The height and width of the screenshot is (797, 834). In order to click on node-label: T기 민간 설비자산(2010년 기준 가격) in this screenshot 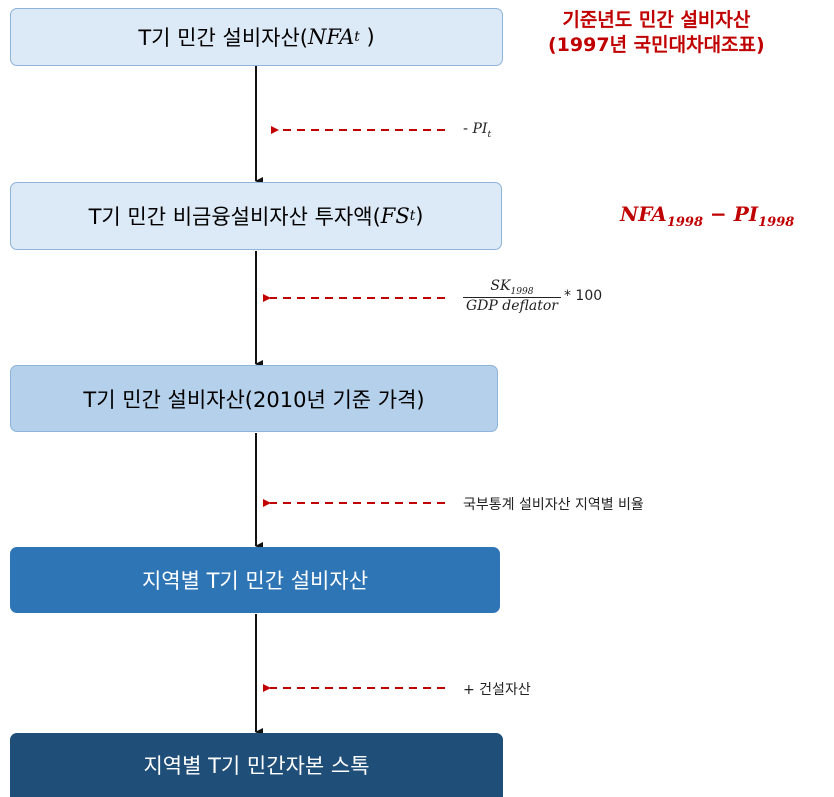, I will do `click(254, 399)`.